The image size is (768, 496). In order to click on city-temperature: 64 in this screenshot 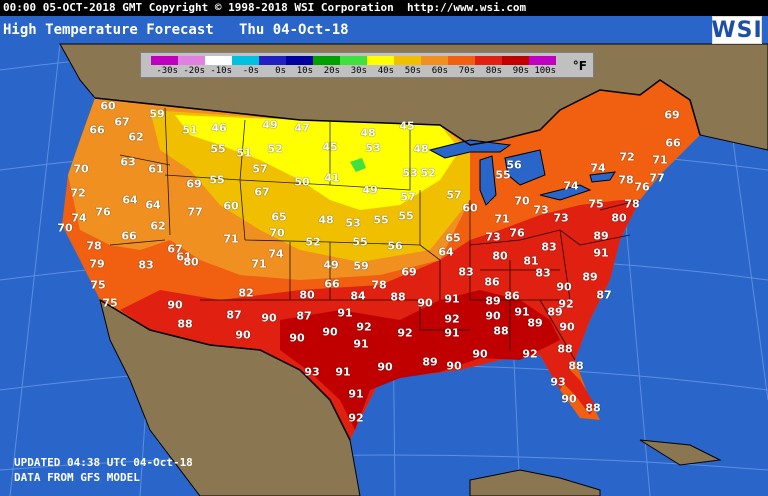, I will do `click(446, 252)`.